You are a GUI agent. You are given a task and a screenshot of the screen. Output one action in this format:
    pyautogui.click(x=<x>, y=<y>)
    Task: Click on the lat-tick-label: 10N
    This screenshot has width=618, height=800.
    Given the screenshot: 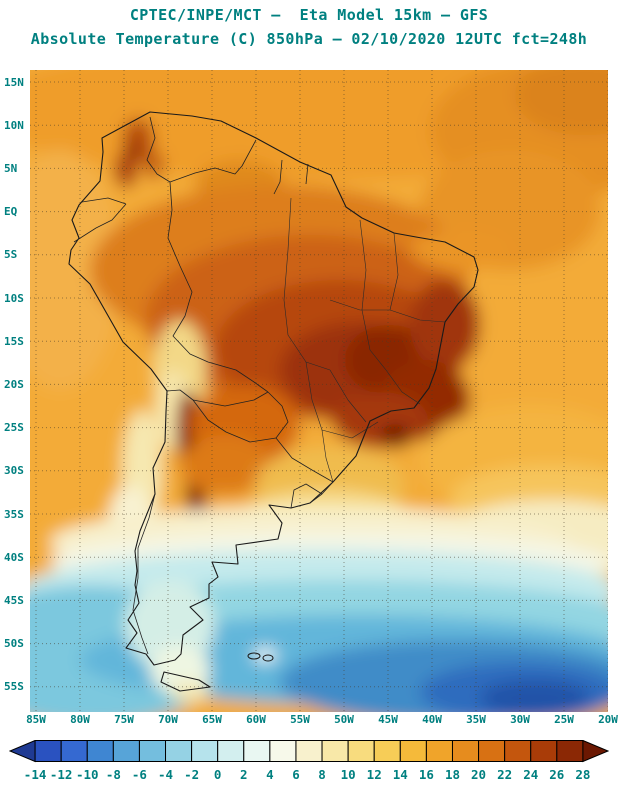 What is the action you would take?
    pyautogui.click(x=14, y=125)
    